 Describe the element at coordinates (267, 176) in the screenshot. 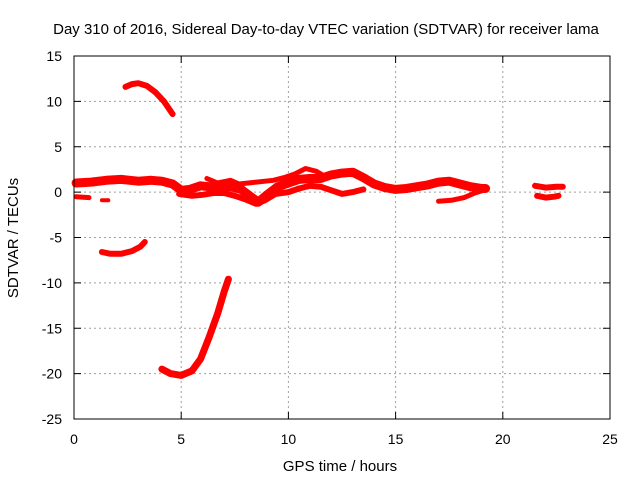

I see `series-band-upper` at that location.